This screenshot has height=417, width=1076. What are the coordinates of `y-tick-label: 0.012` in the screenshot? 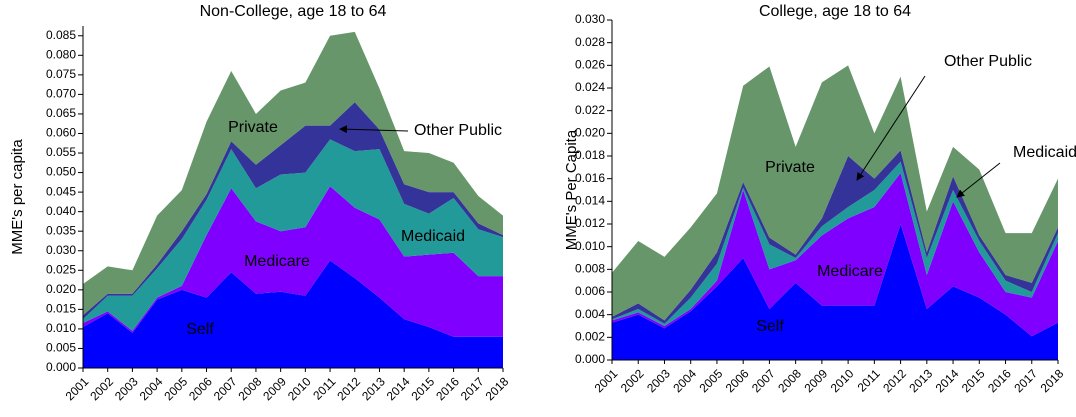 It's located at (590, 223).